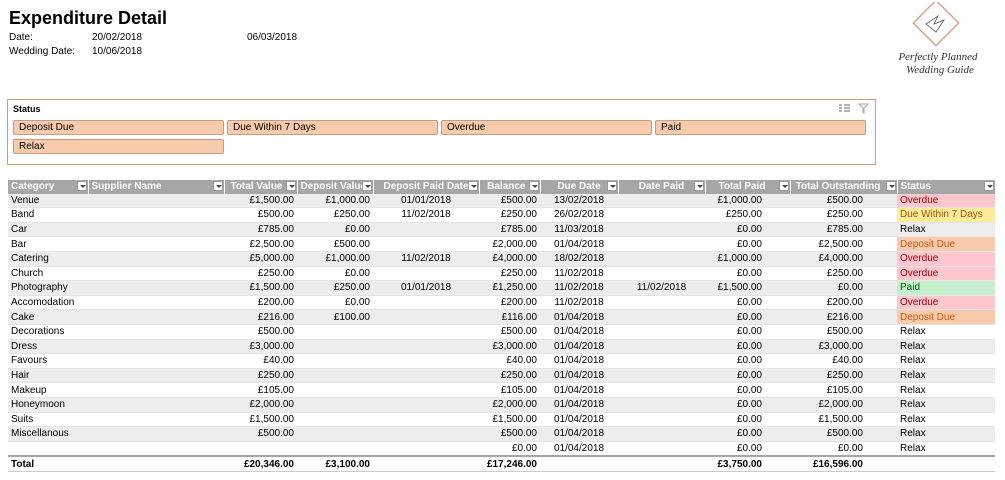  I want to click on value: 06/03/2018, so click(272, 37).